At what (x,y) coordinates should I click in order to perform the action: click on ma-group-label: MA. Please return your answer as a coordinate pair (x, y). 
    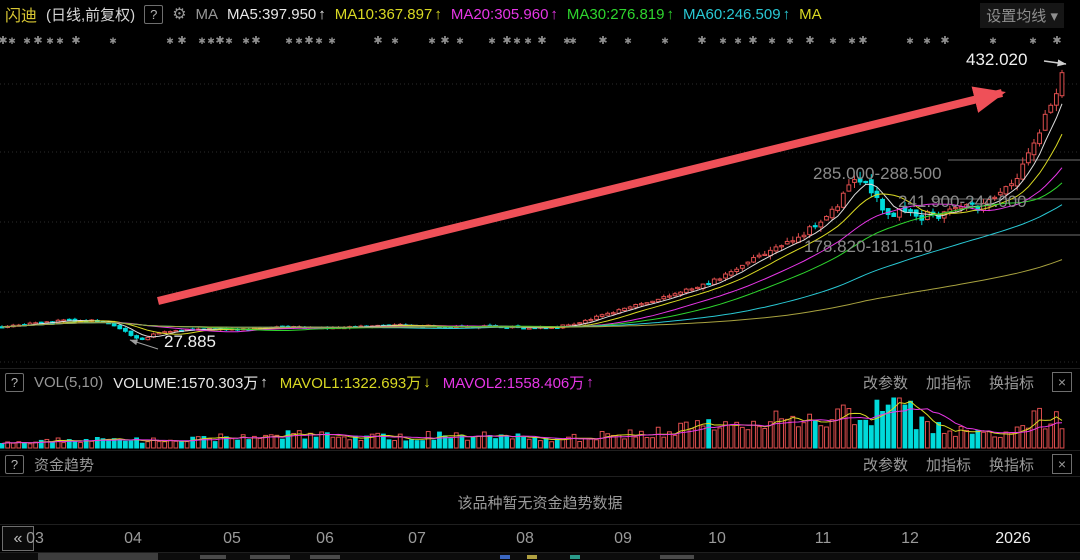
    Looking at the image, I should click on (207, 14).